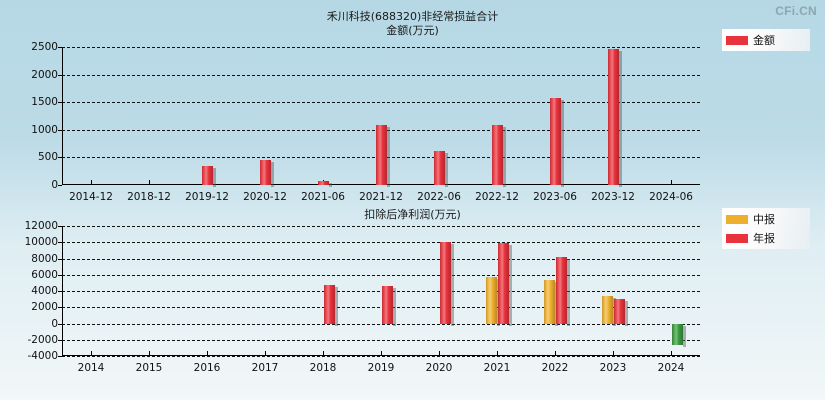 The image size is (825, 400). What do you see at coordinates (207, 197) in the screenshot?
I see `x-axis-tick-label: 2019-12` at bounding box center [207, 197].